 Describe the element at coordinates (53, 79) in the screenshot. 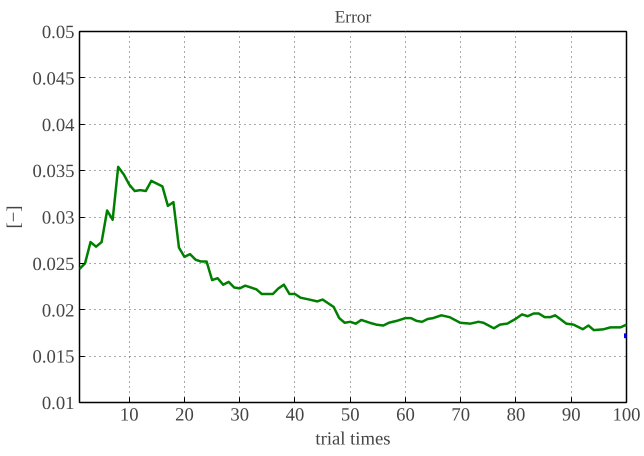

I see `y-tick-label: 0.045` at that location.